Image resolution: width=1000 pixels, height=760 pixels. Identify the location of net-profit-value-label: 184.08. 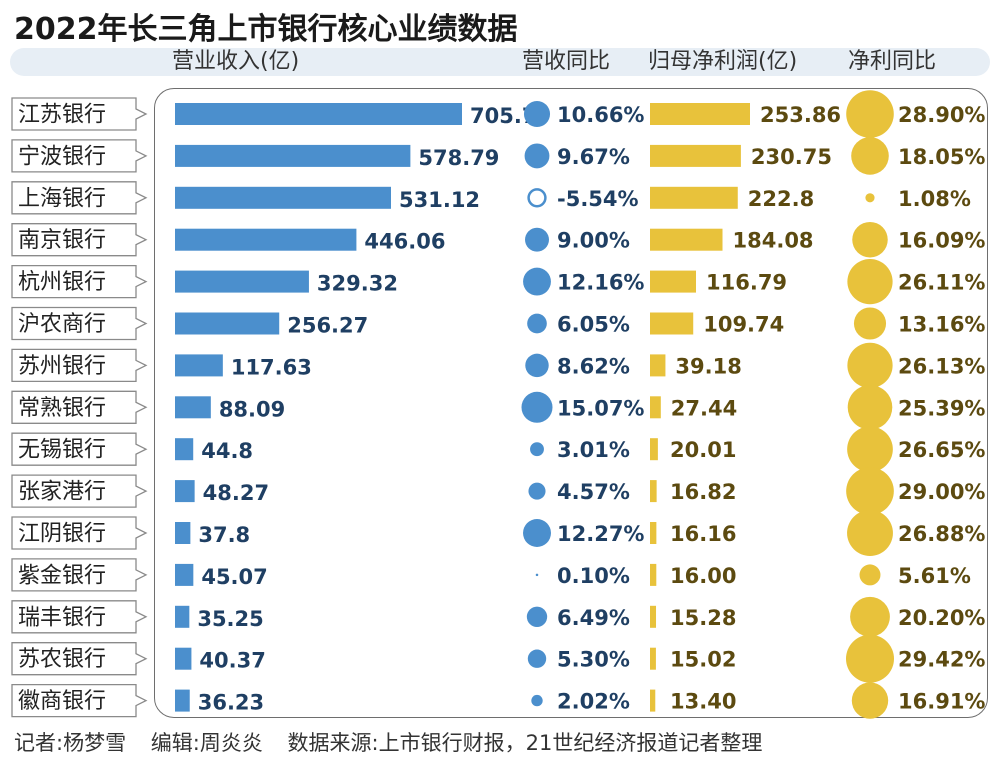
(773, 241).